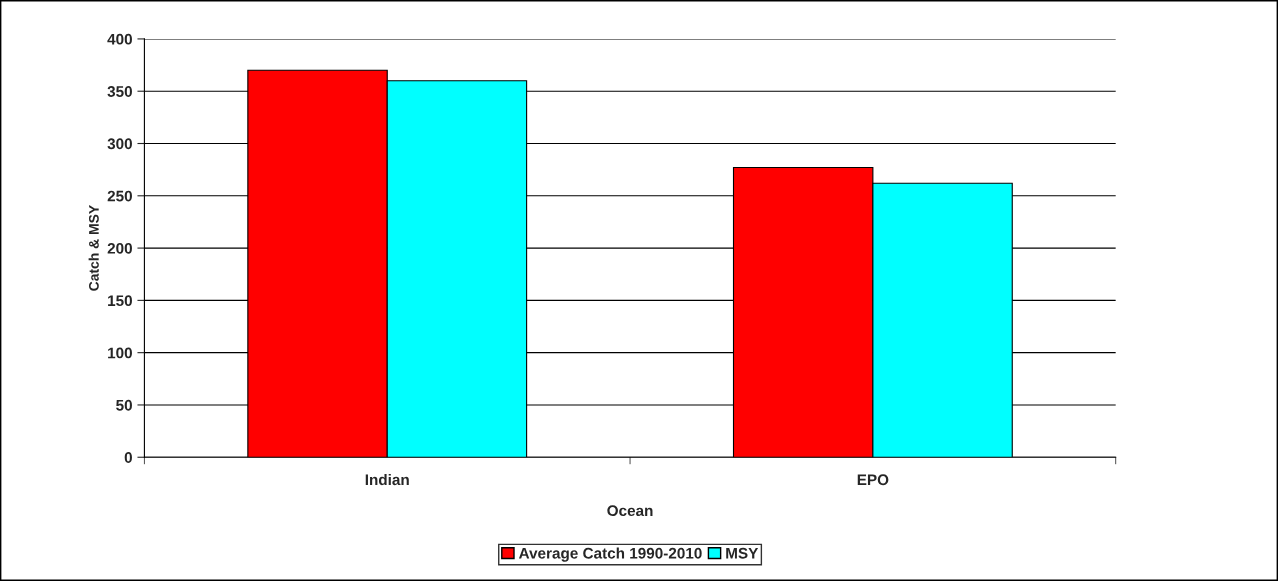 This screenshot has height=581, width=1278. I want to click on y-tick-label: 50, so click(124, 405).